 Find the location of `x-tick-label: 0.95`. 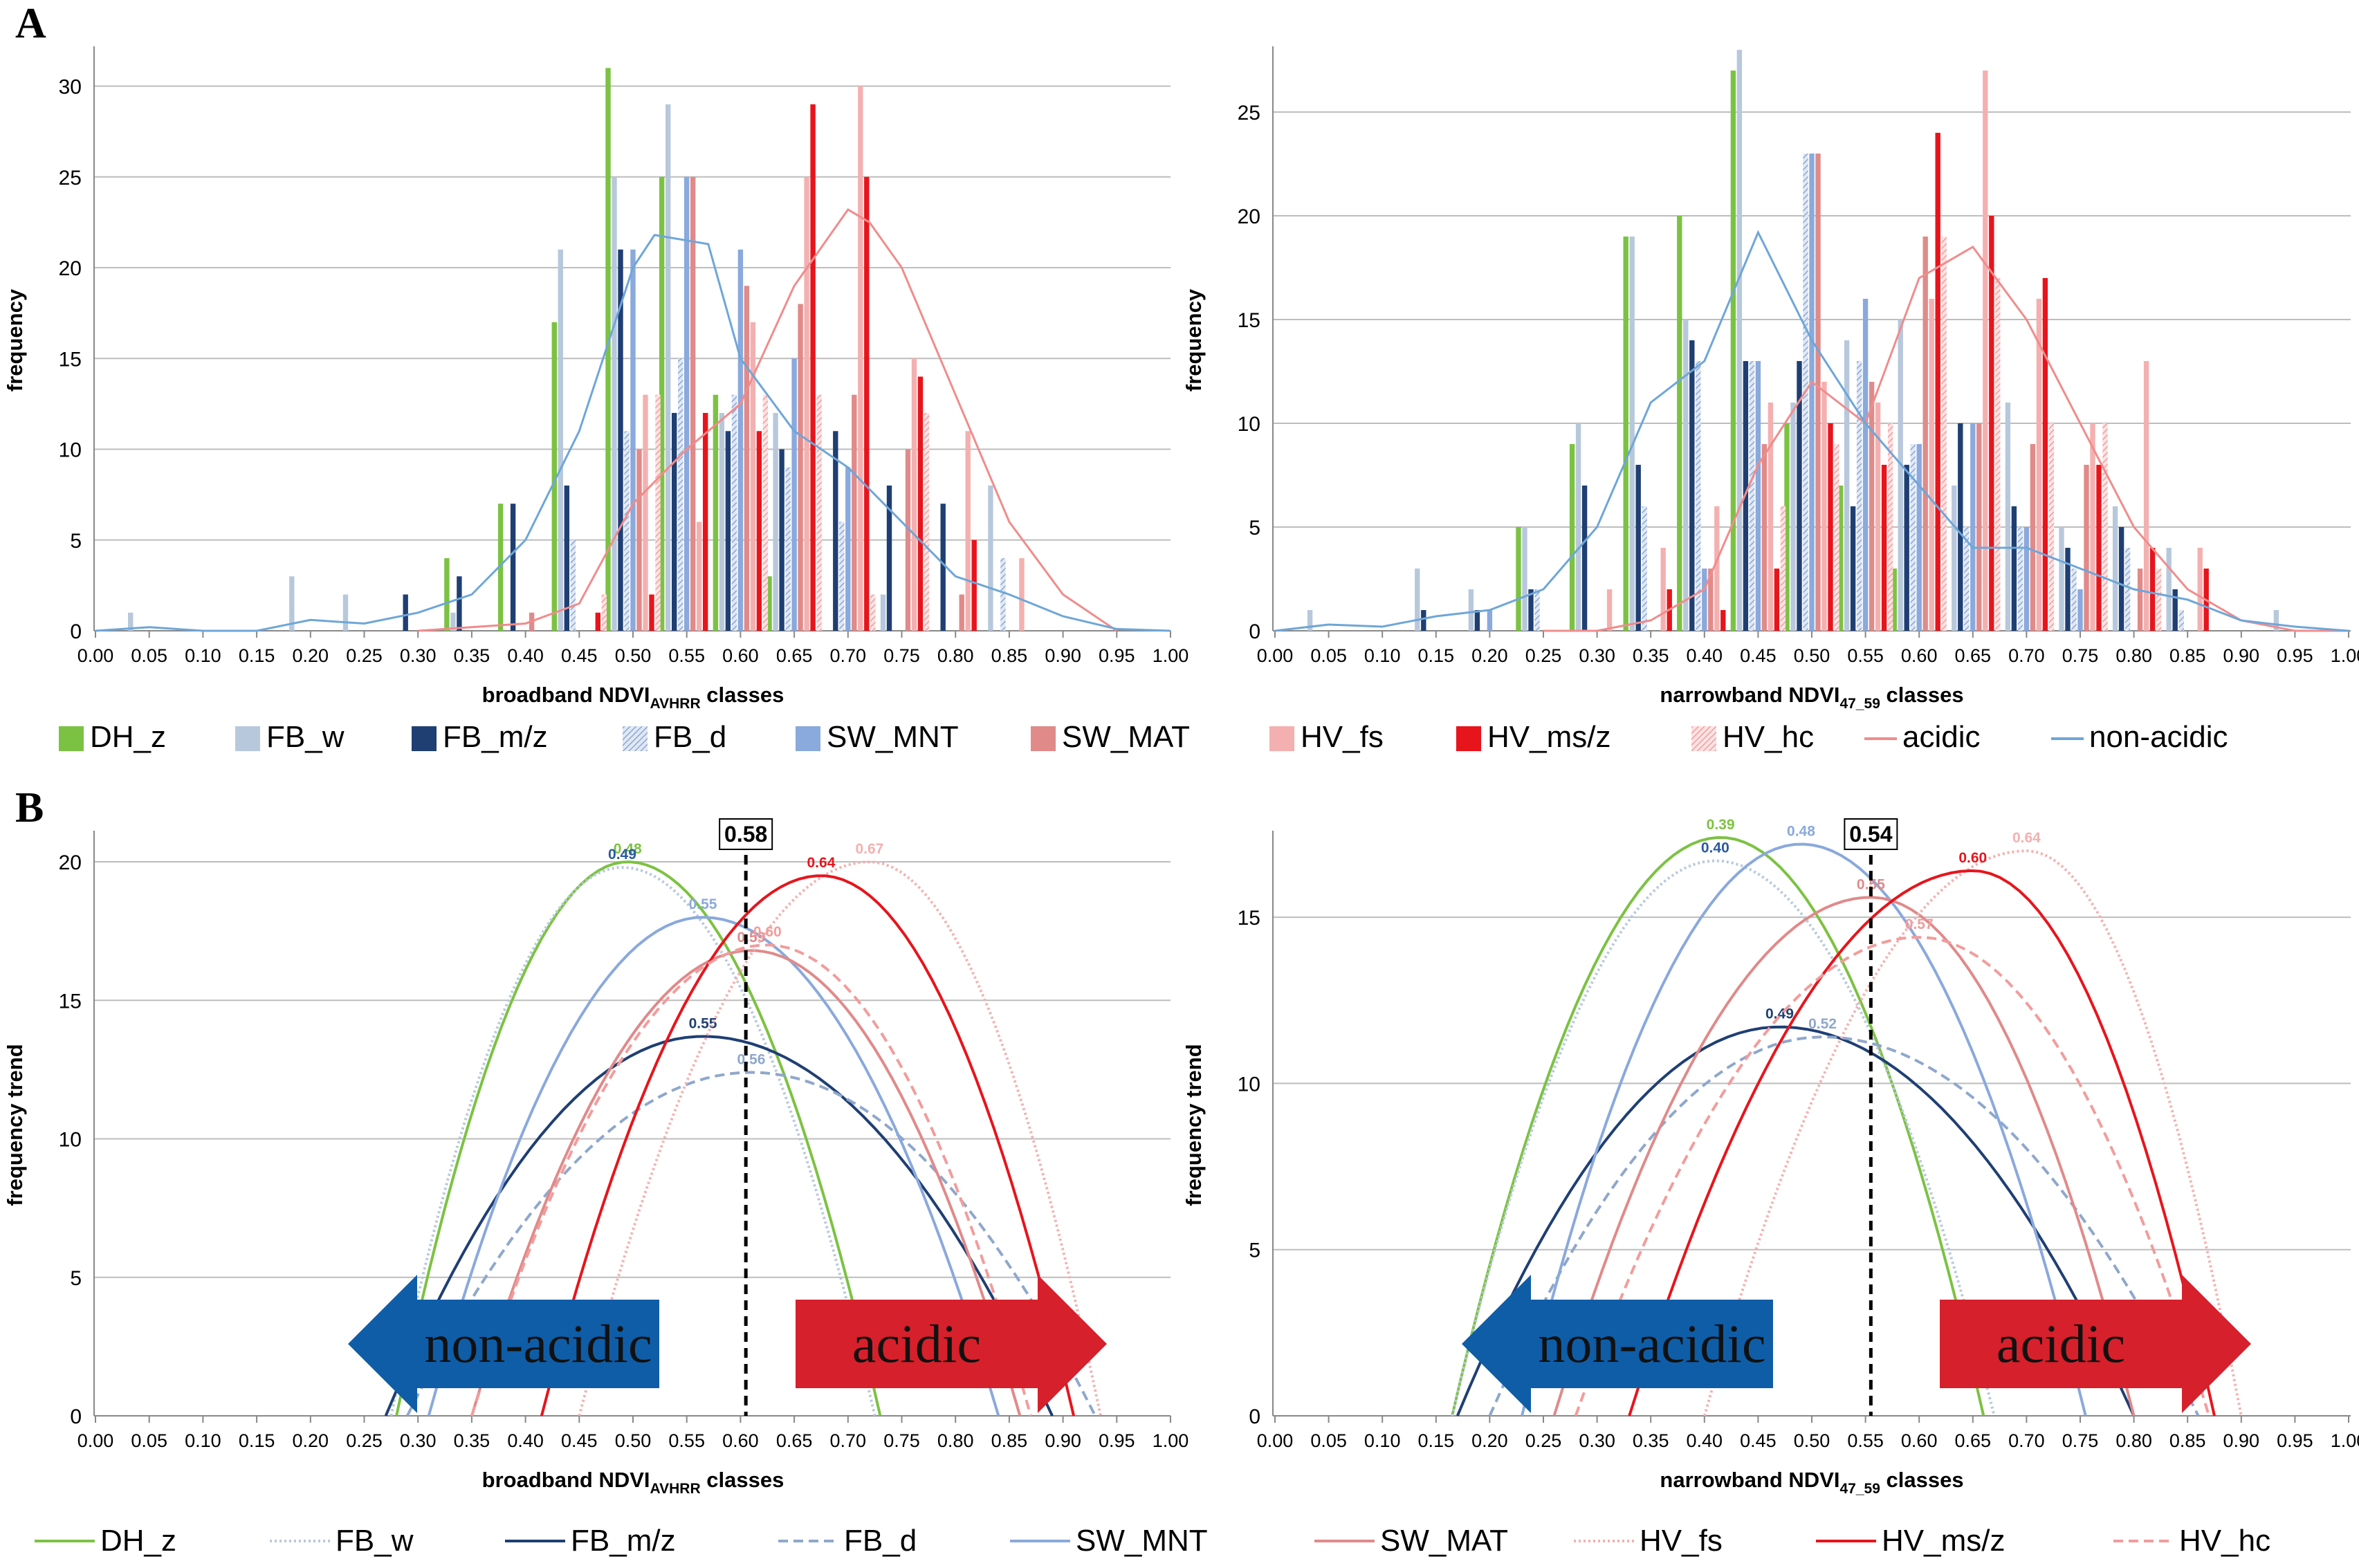

x-tick-label: 0.95 is located at coordinates (2295, 655).